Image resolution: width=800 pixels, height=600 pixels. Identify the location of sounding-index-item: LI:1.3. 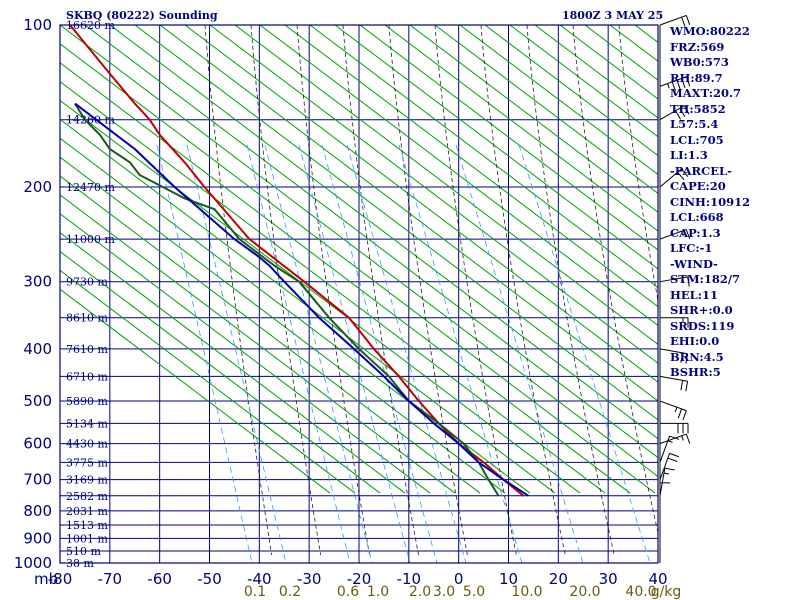
(689, 155).